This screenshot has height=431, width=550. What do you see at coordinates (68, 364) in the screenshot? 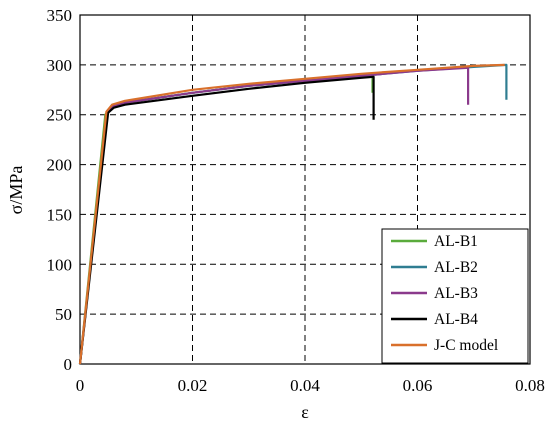
I see `y-tick-label: 0` at bounding box center [68, 364].